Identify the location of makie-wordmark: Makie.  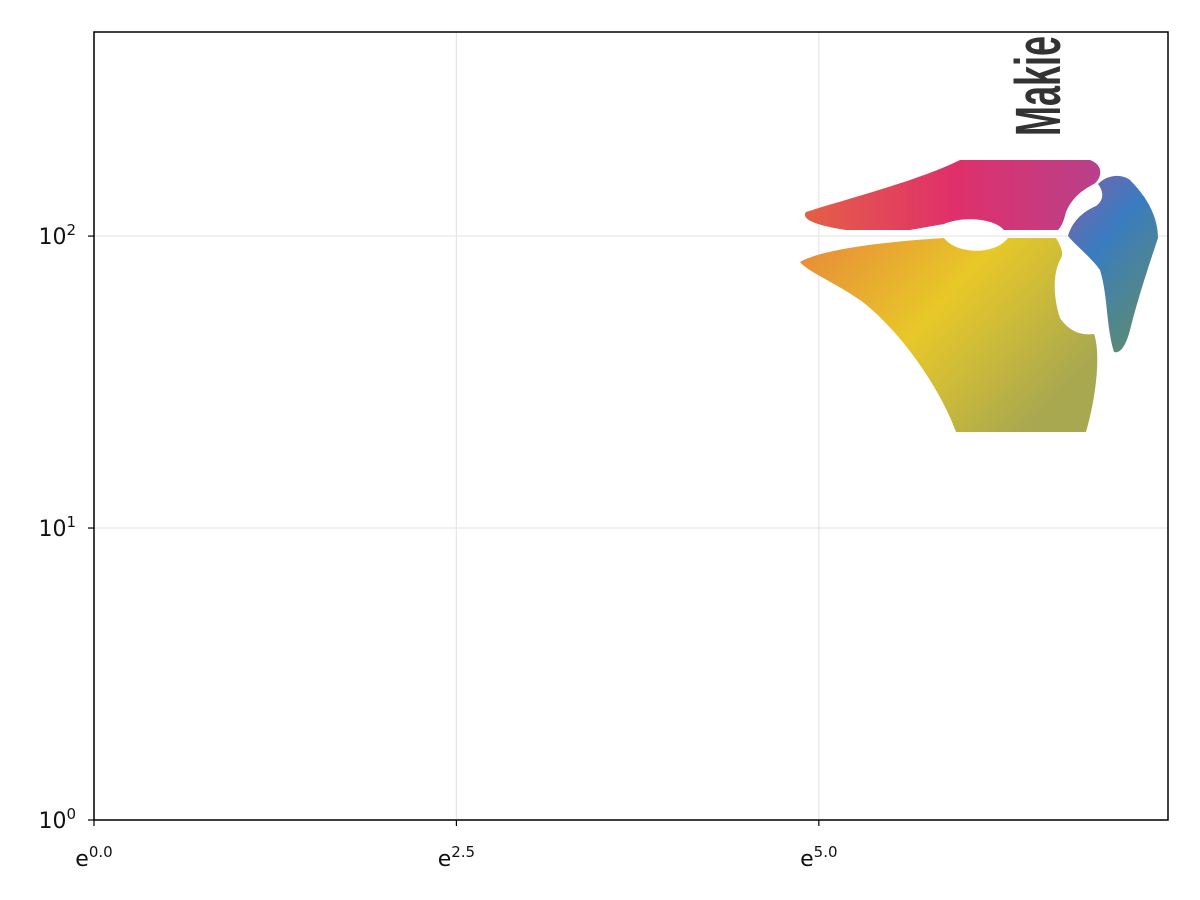
(1038, 86).